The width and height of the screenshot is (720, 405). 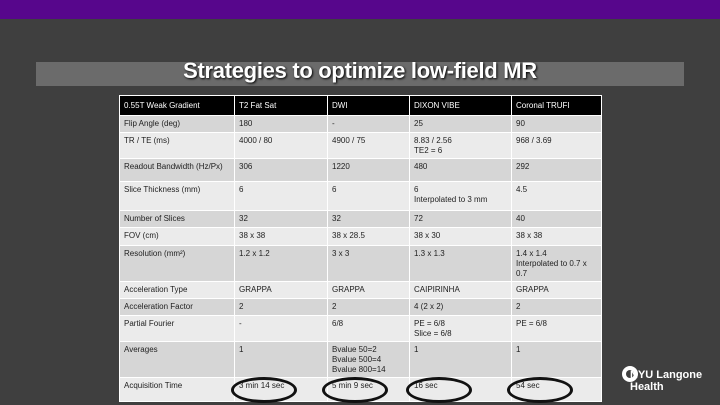 What do you see at coordinates (556, 263) in the screenshot?
I see `table-cell: 1.4 x 1.4 Interpolated to 0.7 x 0.7` at bounding box center [556, 263].